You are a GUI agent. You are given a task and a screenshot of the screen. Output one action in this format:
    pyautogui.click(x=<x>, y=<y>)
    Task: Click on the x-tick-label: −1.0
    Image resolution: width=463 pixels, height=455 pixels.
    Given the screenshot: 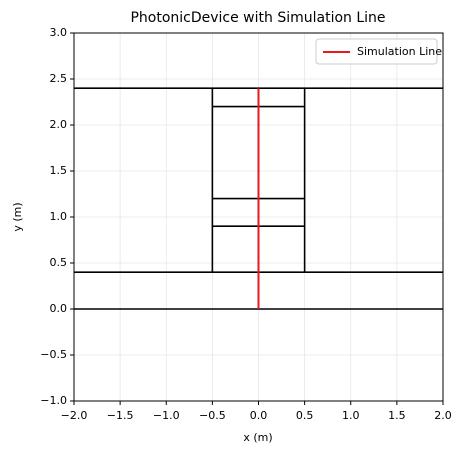 What is the action you would take?
    pyautogui.click(x=166, y=415)
    